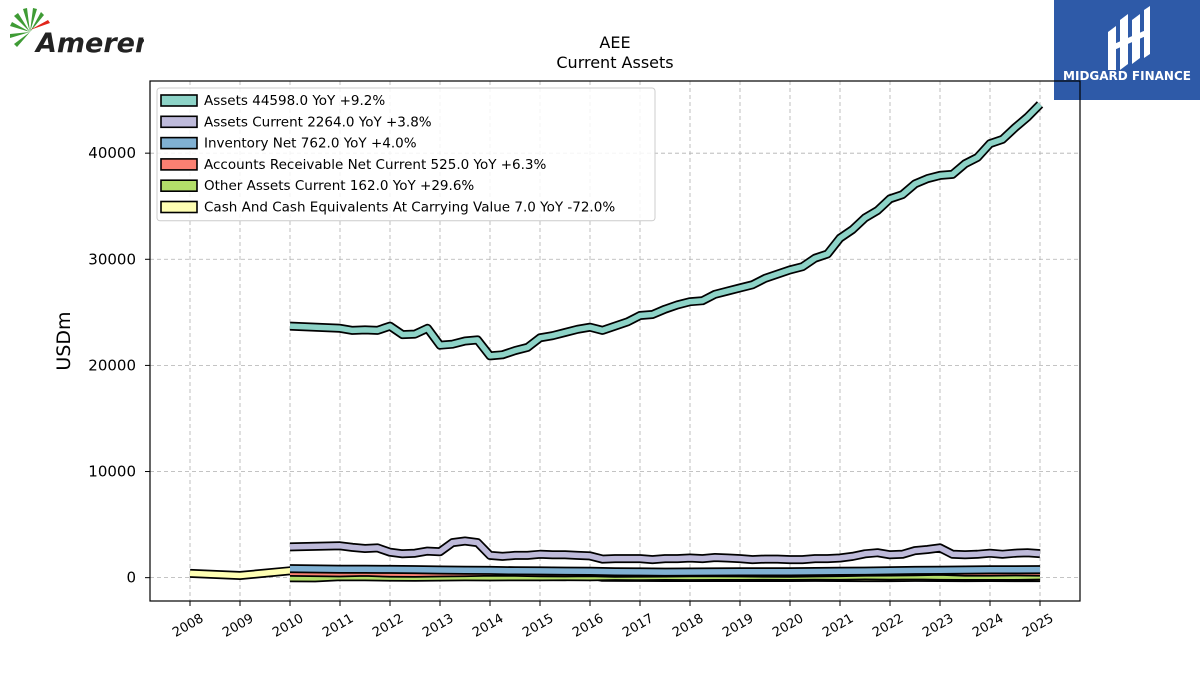 Image resolution: width=1200 pixels, height=675 pixels. Describe the element at coordinates (688, 626) in the screenshot. I see `x-tick-label: 2018` at that location.